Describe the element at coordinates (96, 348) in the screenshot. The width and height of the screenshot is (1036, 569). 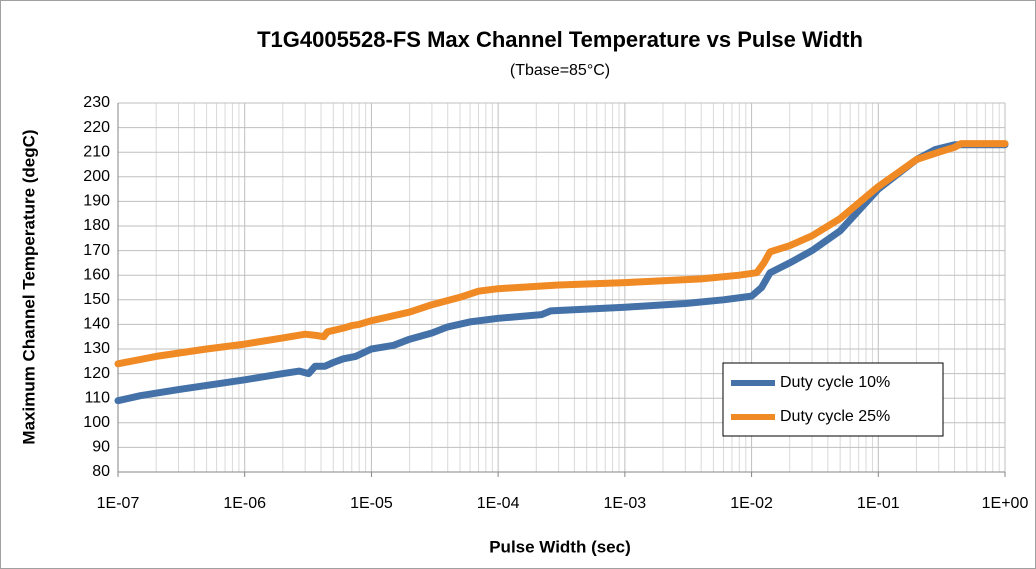
I see `y-tick-label: 130` at that location.